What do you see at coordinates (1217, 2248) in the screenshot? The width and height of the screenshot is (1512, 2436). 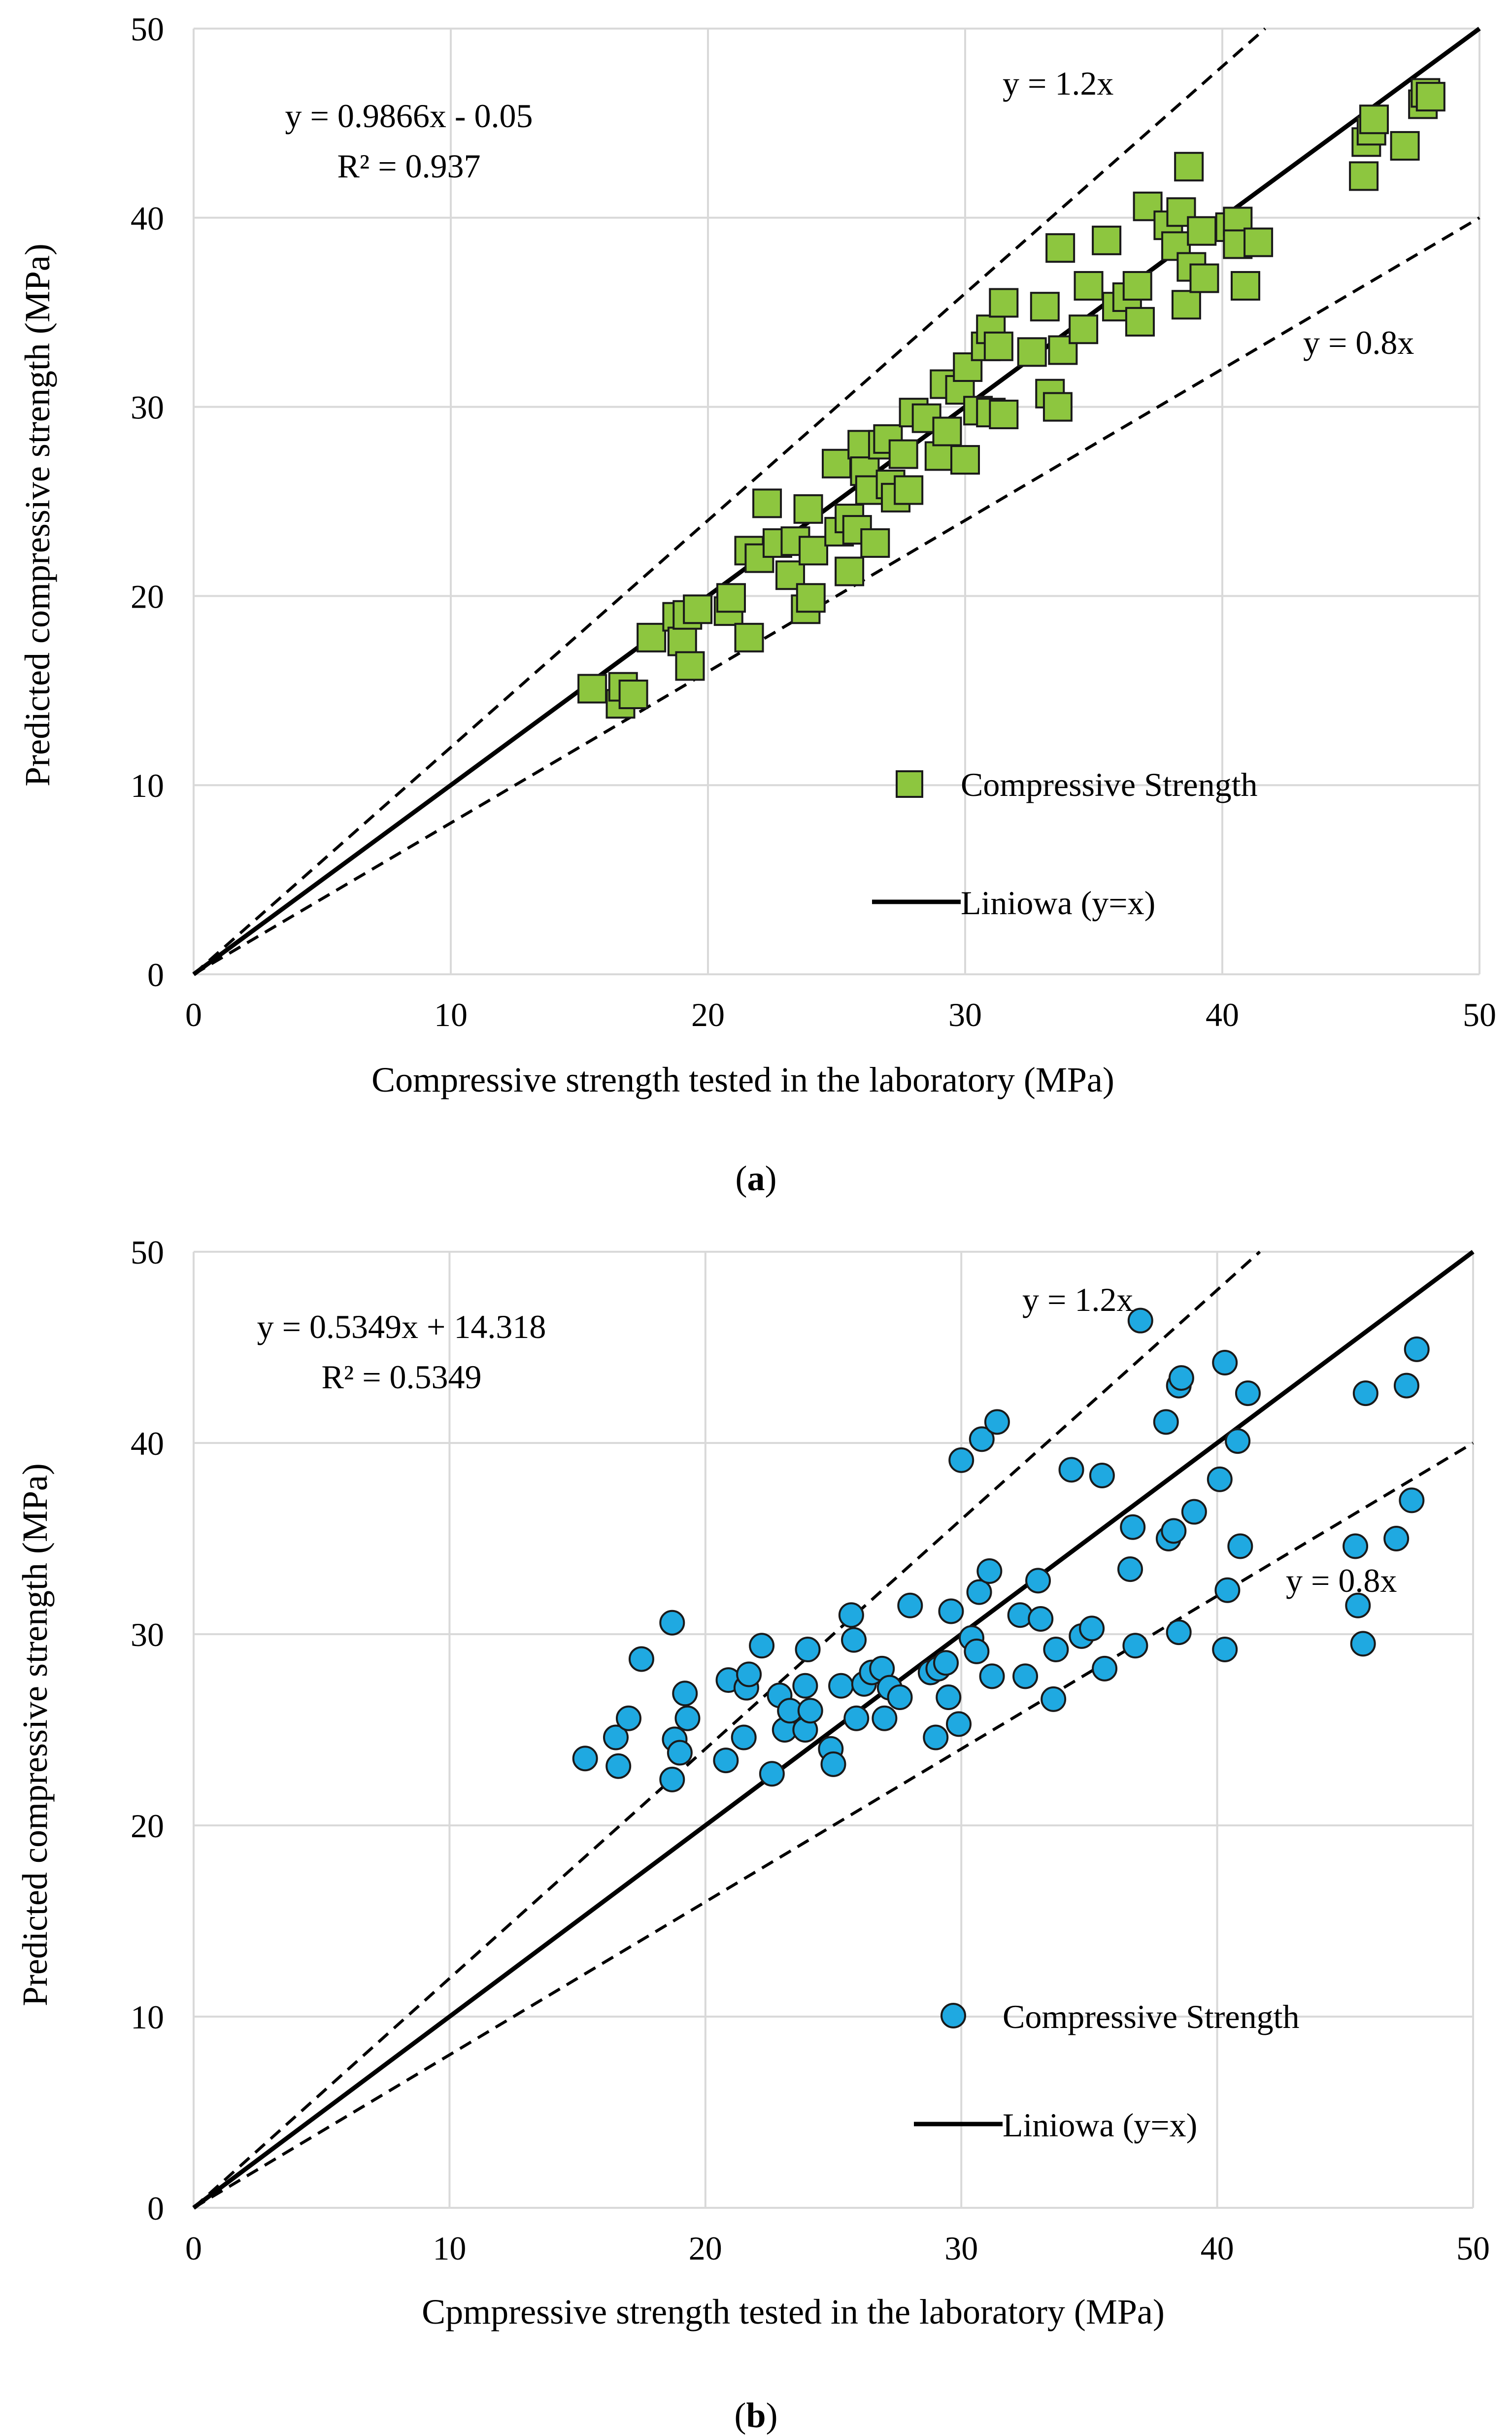 I see `x-tick-label: 40` at bounding box center [1217, 2248].